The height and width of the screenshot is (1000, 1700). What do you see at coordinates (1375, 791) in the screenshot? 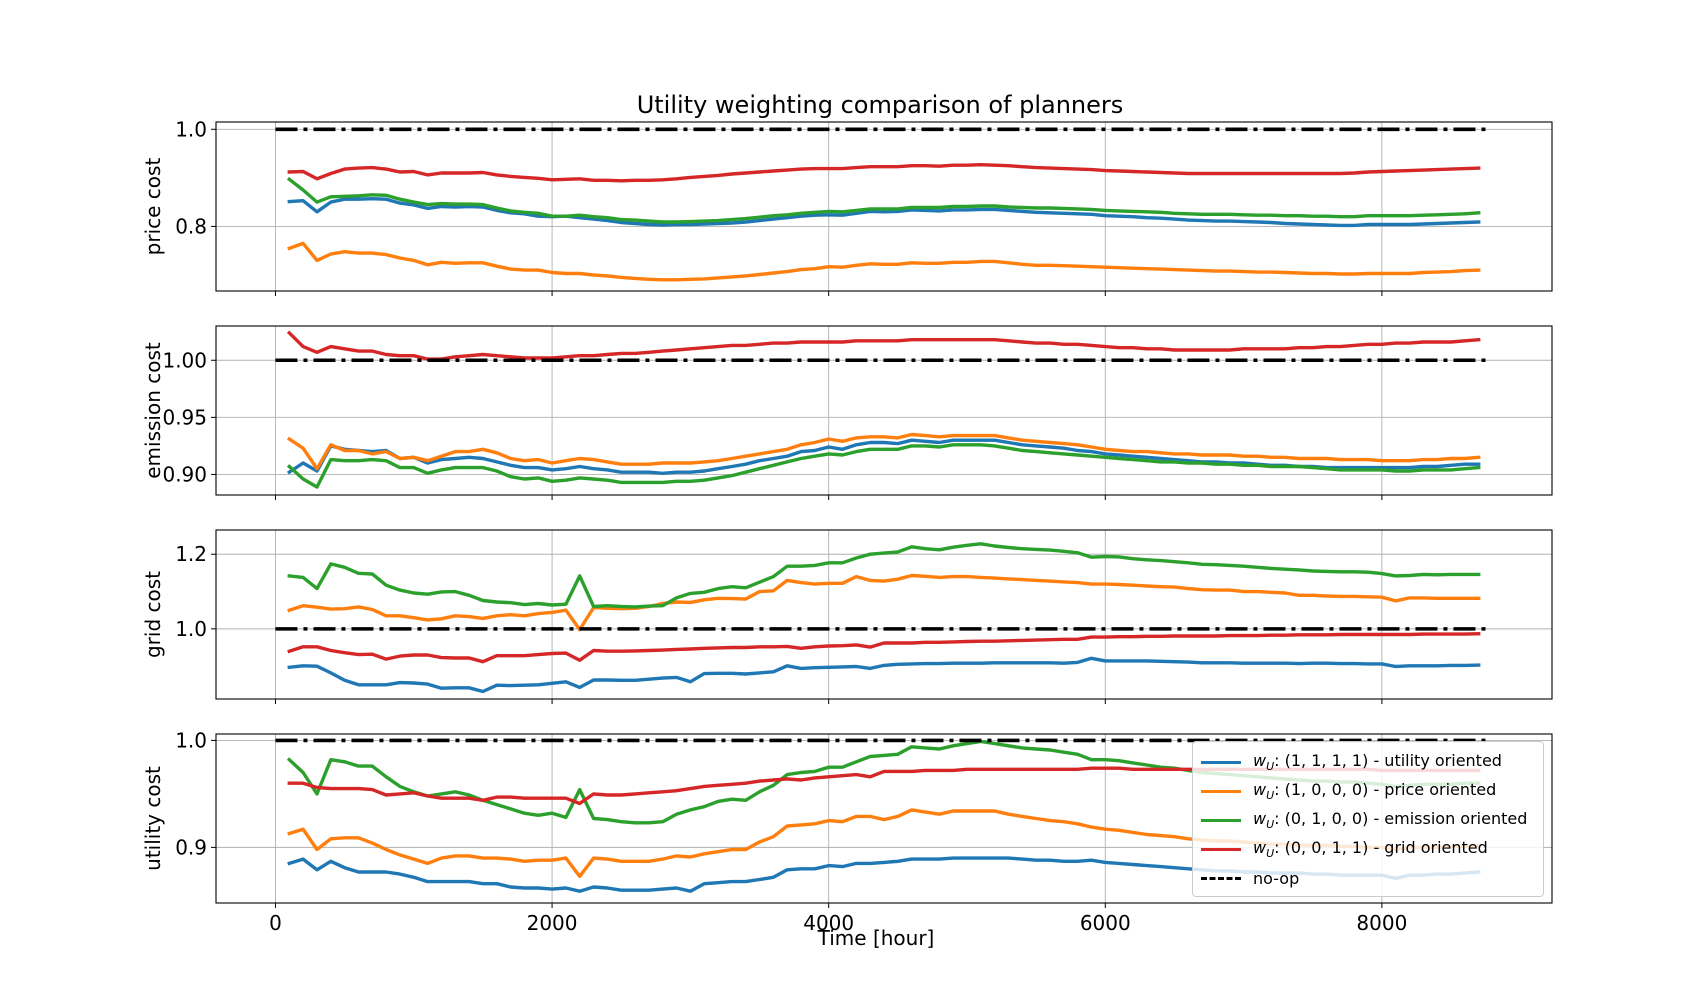
I see `legend-label: wU: (1, 0, 0, 0) - price oriented` at bounding box center [1375, 791].